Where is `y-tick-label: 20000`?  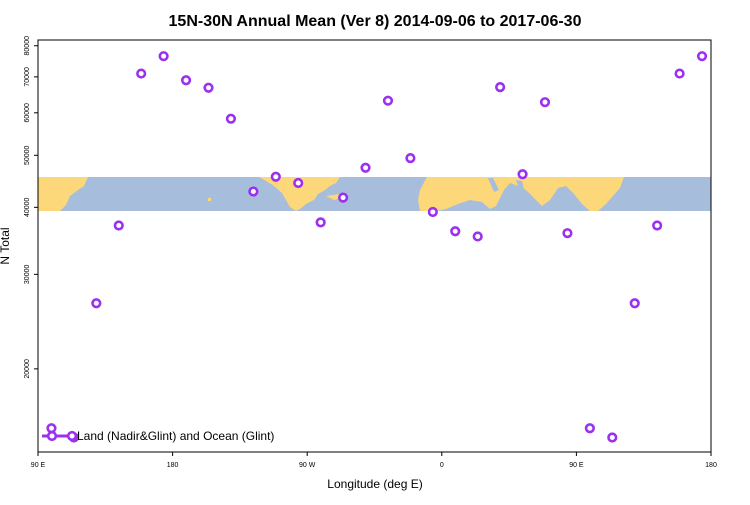 y-tick-label: 20000 is located at coordinates (27, 369).